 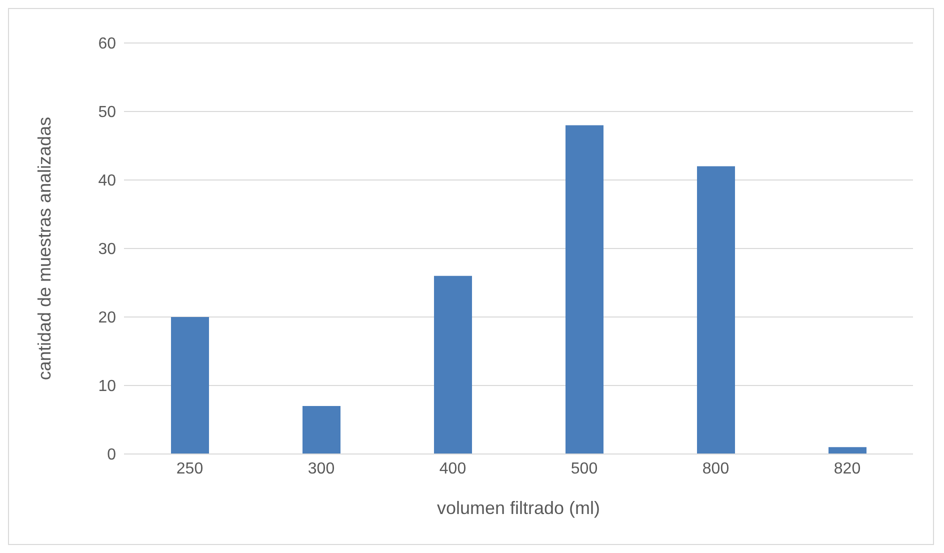 What do you see at coordinates (716, 469) in the screenshot?
I see `x-tick-label: 800` at bounding box center [716, 469].